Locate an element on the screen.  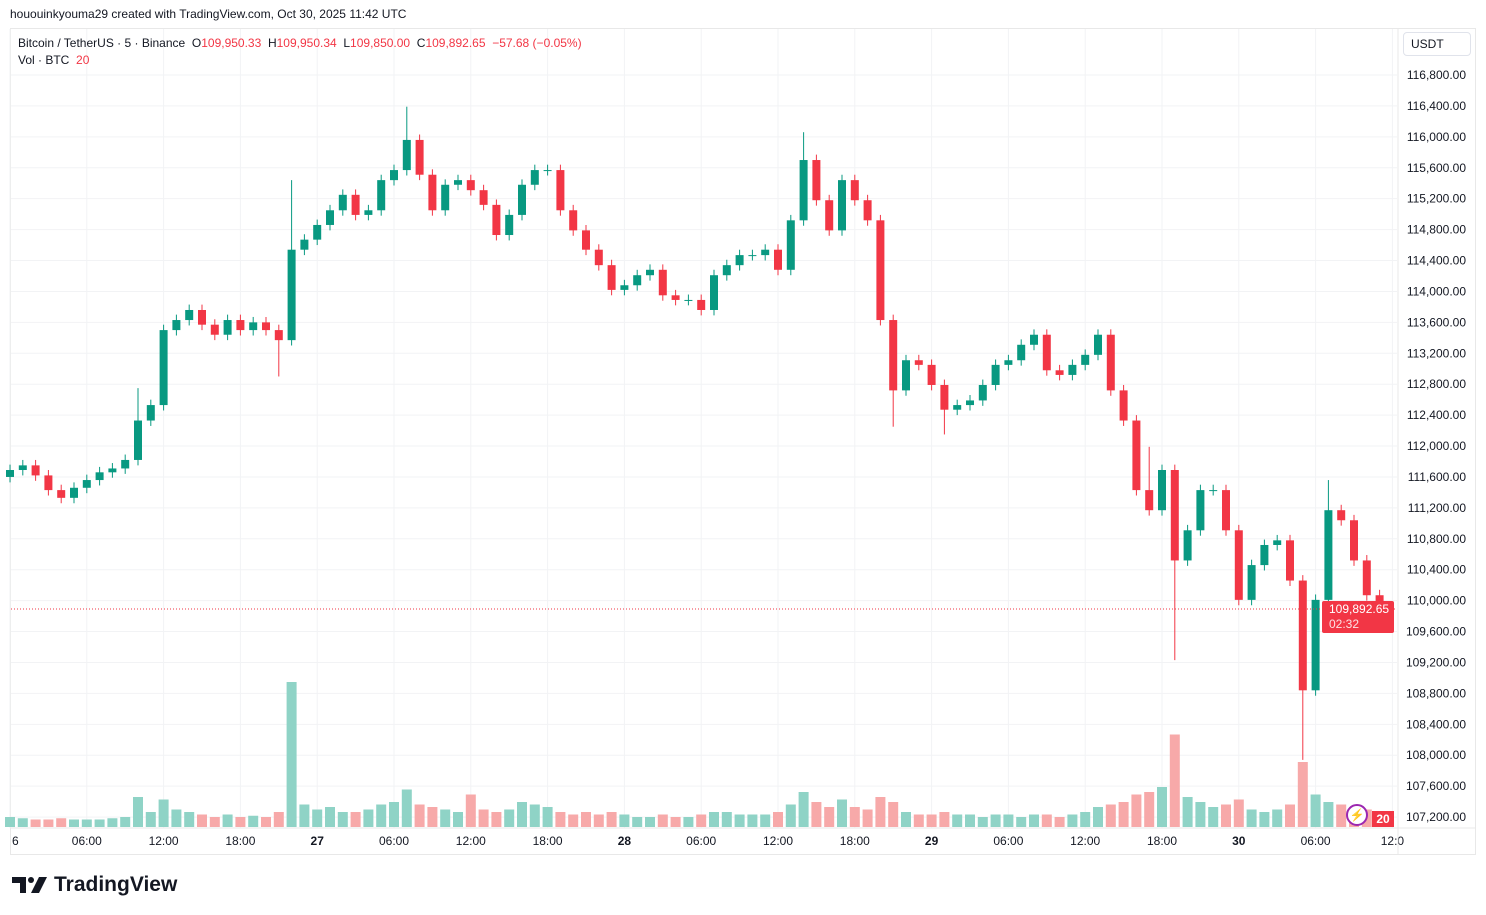
price-axis-label: 110,800.00 is located at coordinates (1436, 539).